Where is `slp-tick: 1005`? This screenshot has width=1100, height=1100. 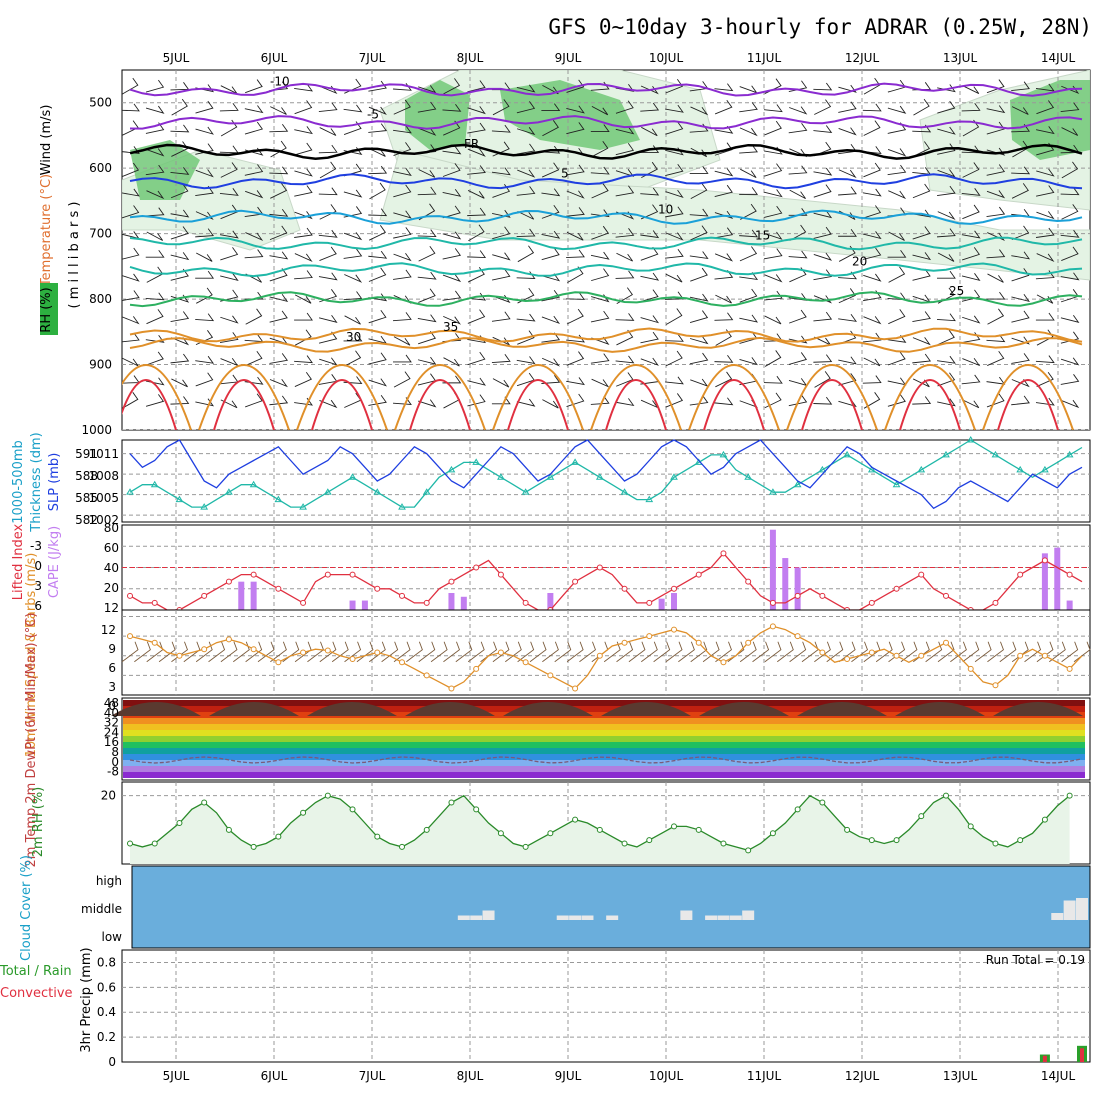
slp-tick: 1005 is located at coordinates (103, 498).